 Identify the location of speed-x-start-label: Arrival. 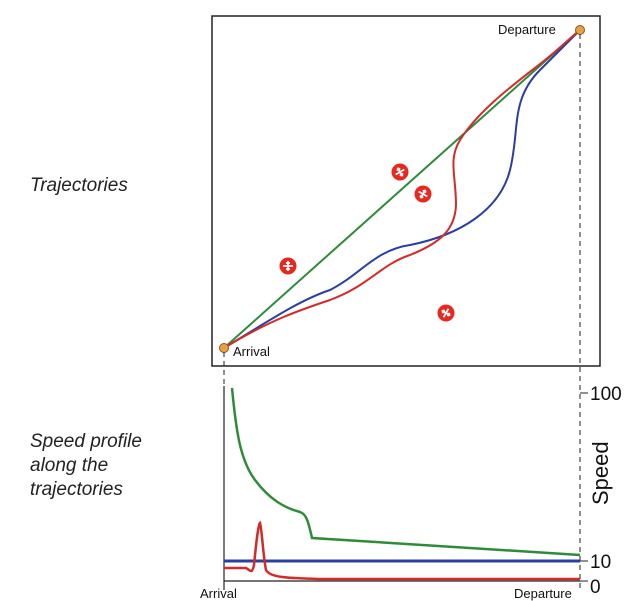
(218, 593).